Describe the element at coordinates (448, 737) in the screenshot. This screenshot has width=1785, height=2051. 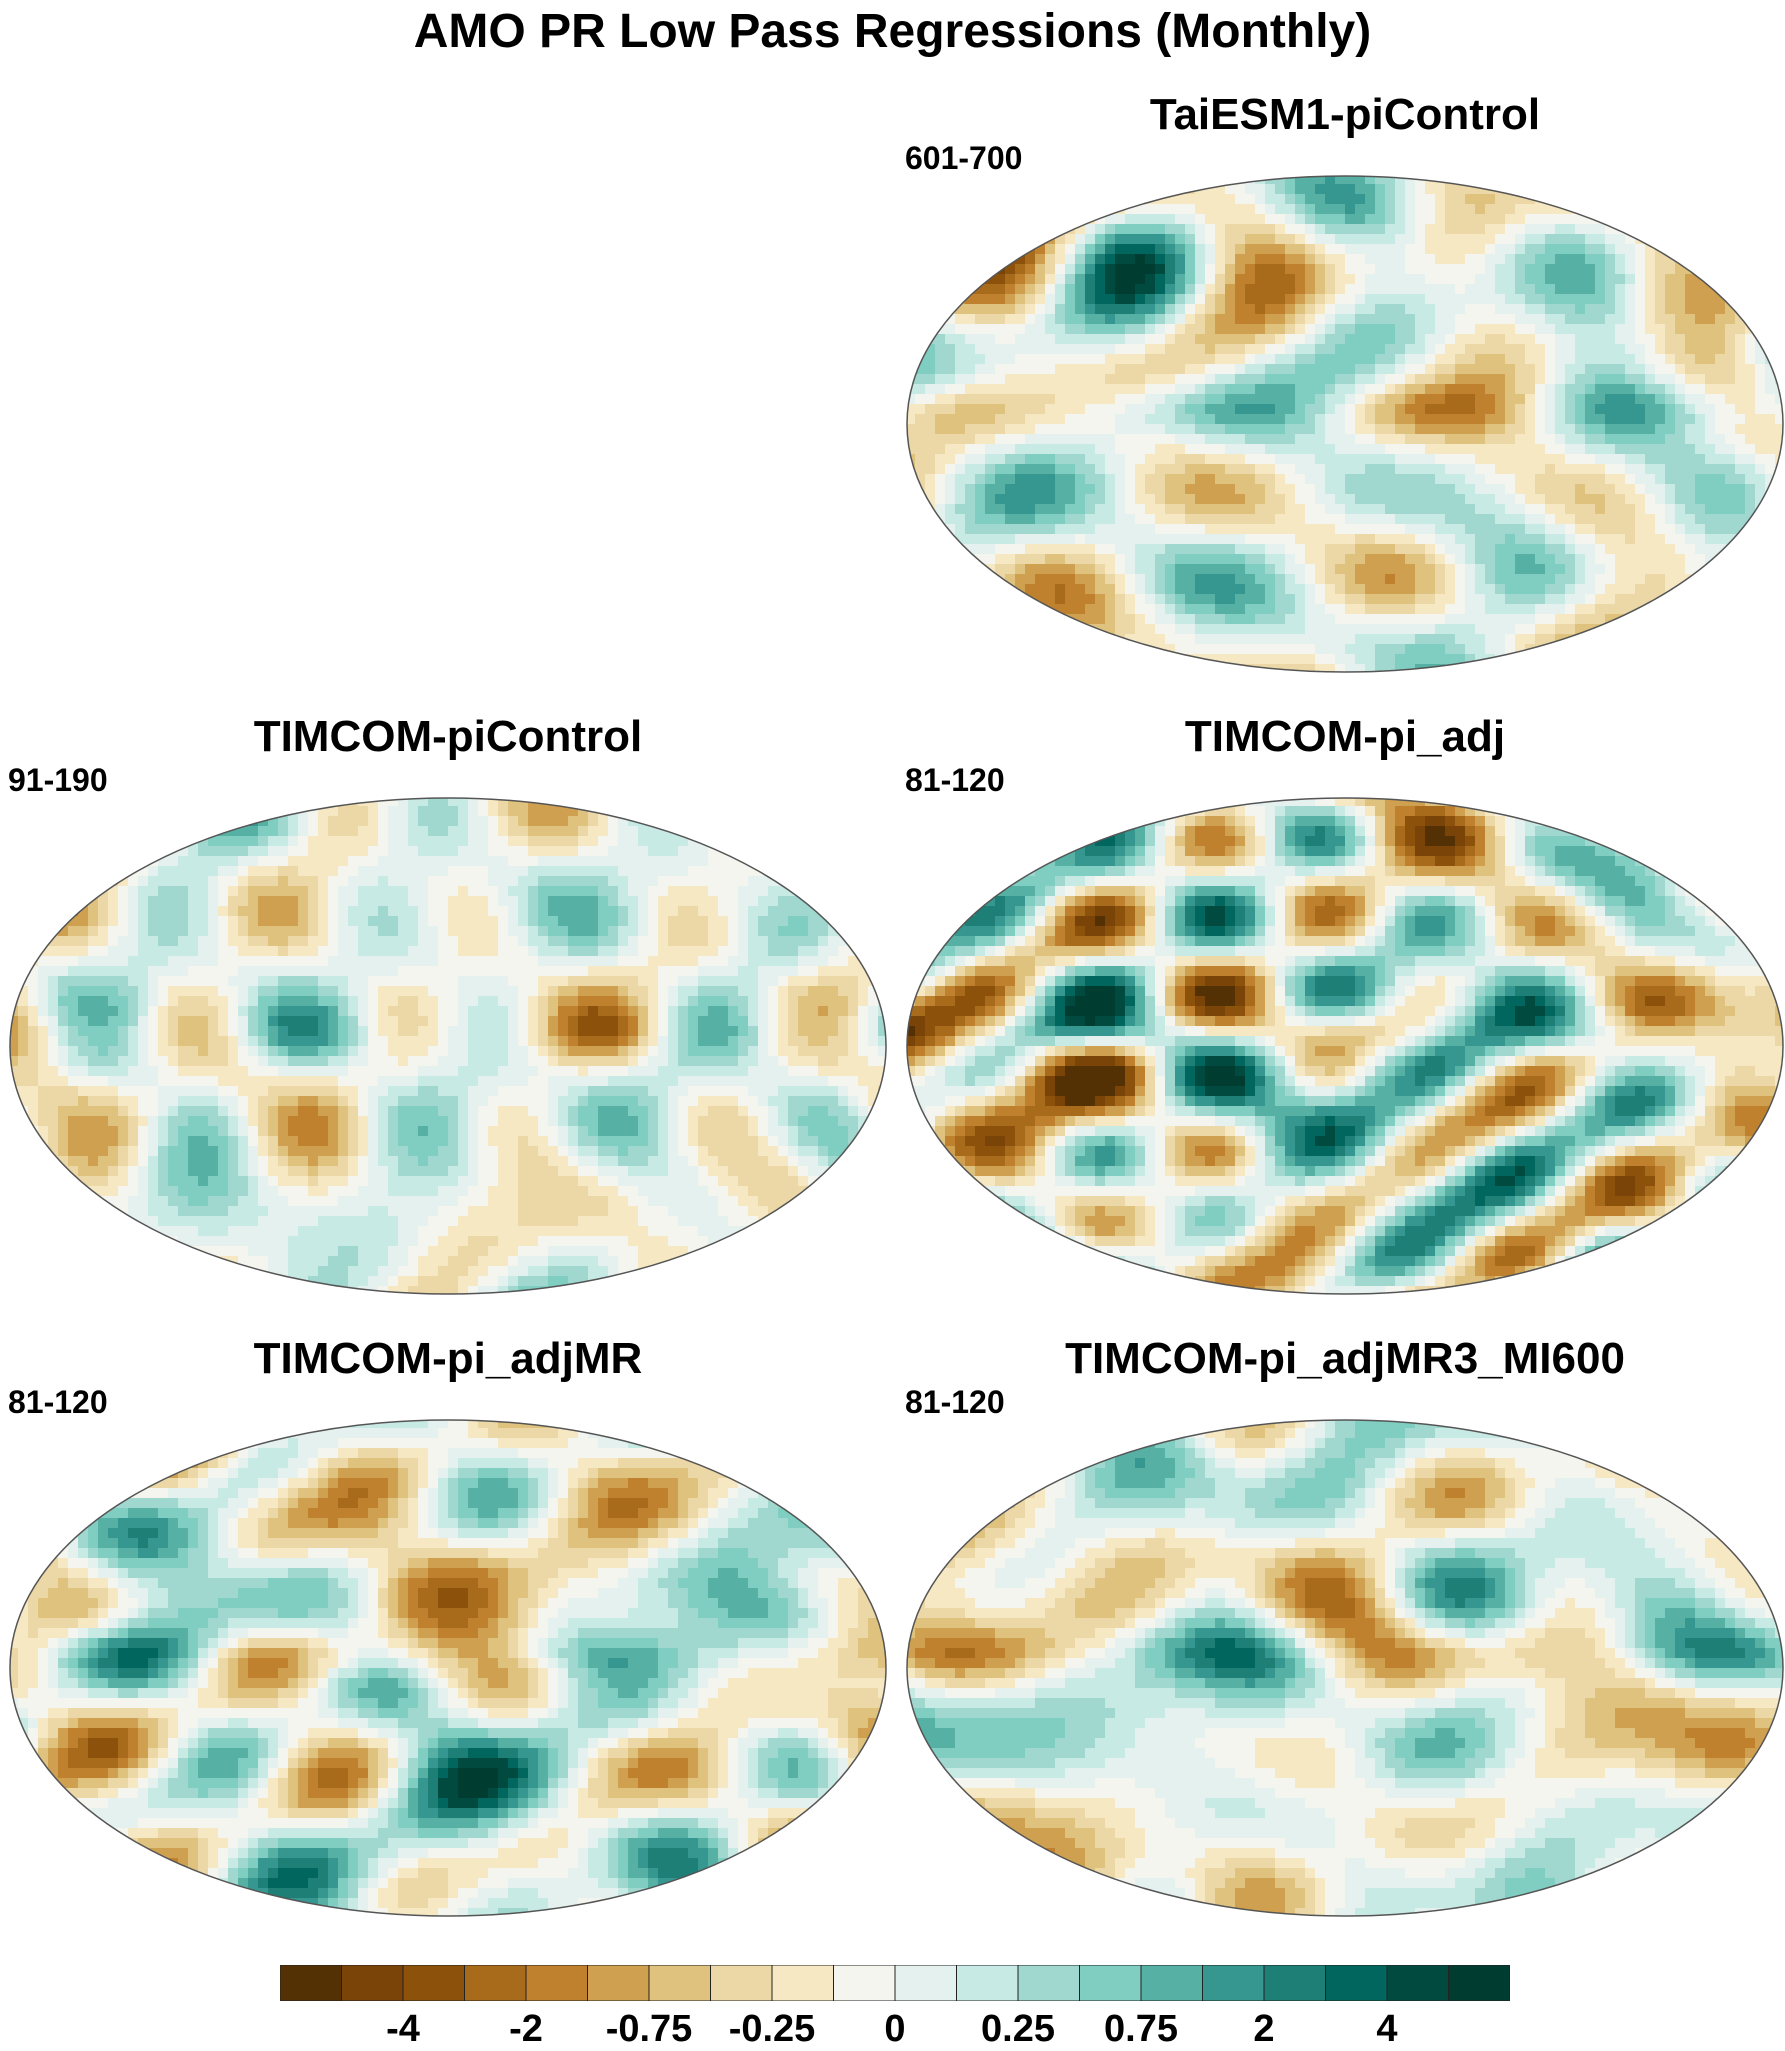
I see `panel-title: TIMCOM-piControl` at that location.